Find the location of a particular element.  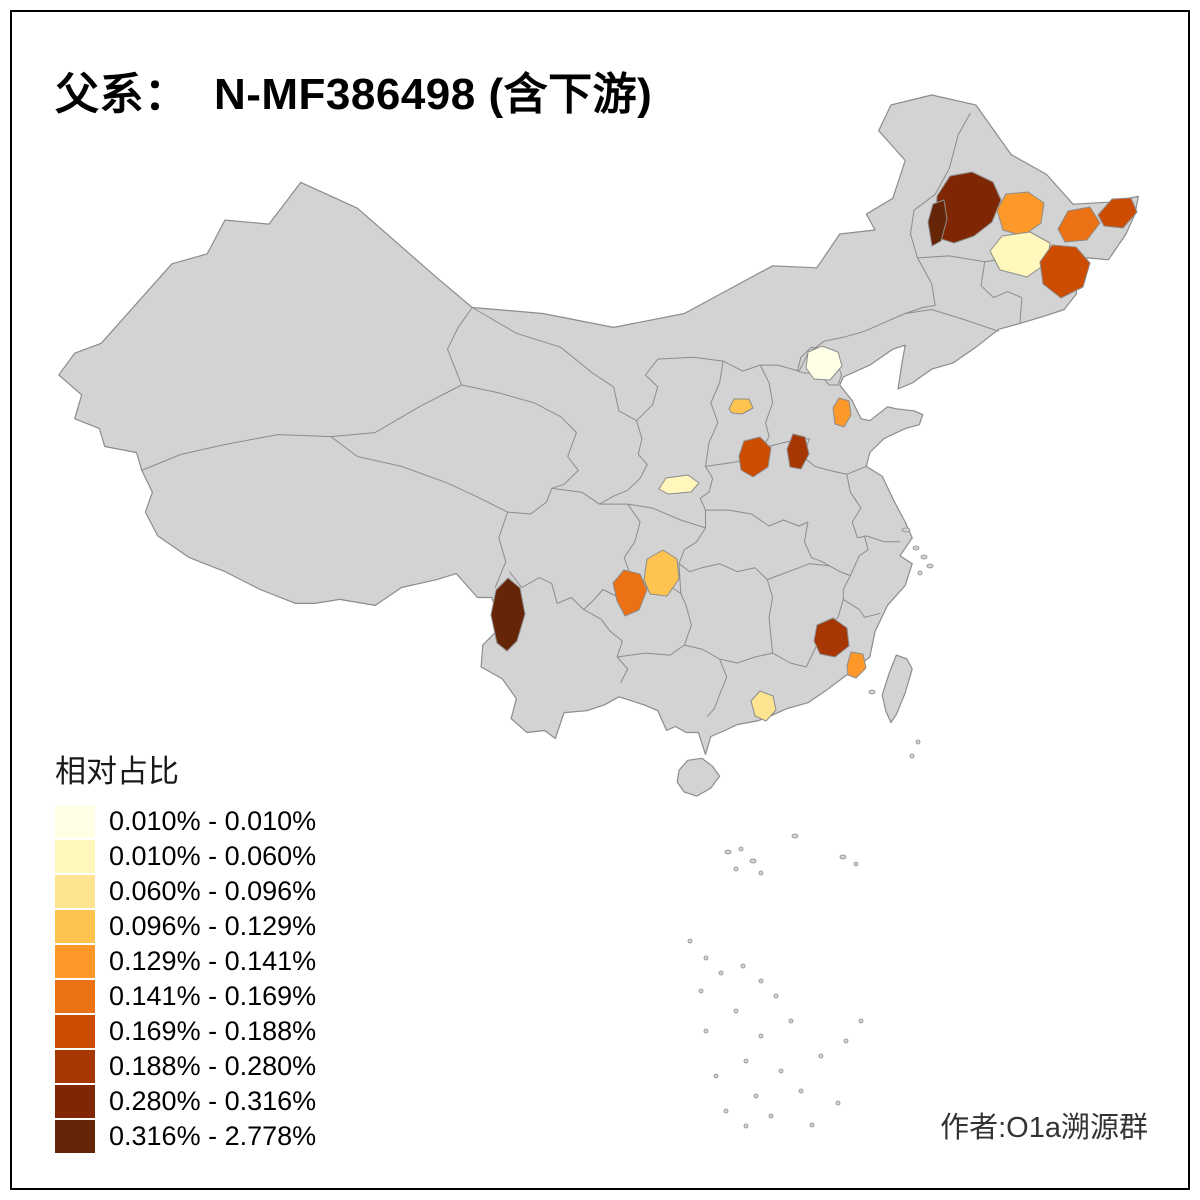

legend-item: 0.188% - 0.280% is located at coordinates (185, 1066).